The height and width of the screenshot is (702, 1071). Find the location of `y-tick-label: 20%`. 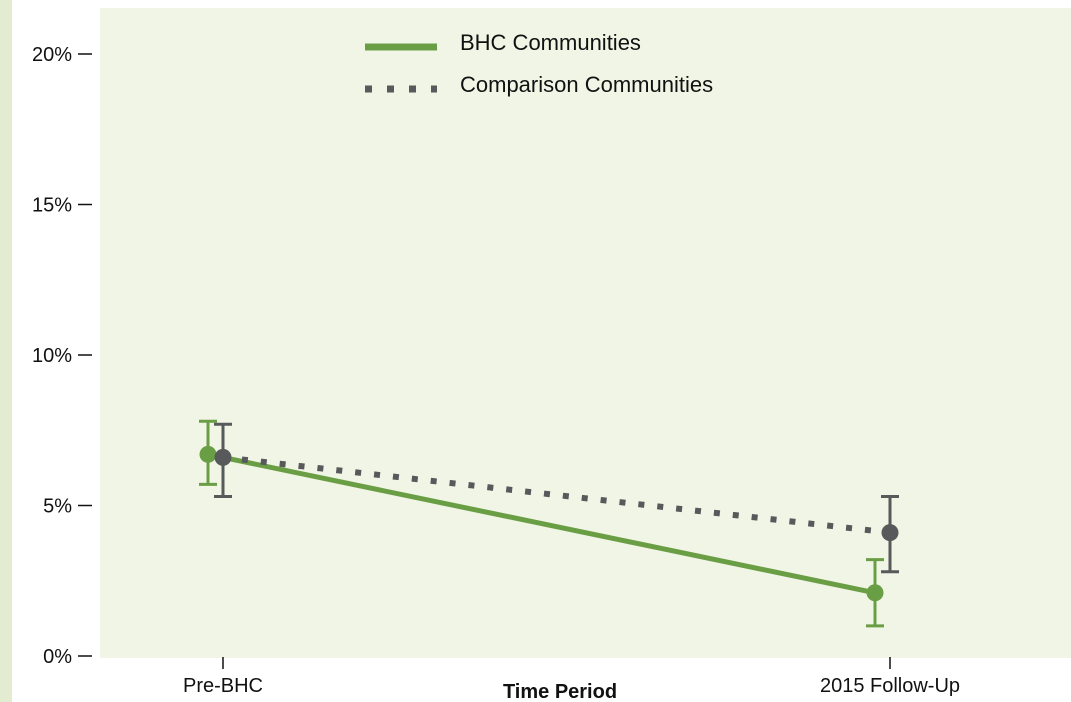

y-tick-label: 20% is located at coordinates (52, 55).